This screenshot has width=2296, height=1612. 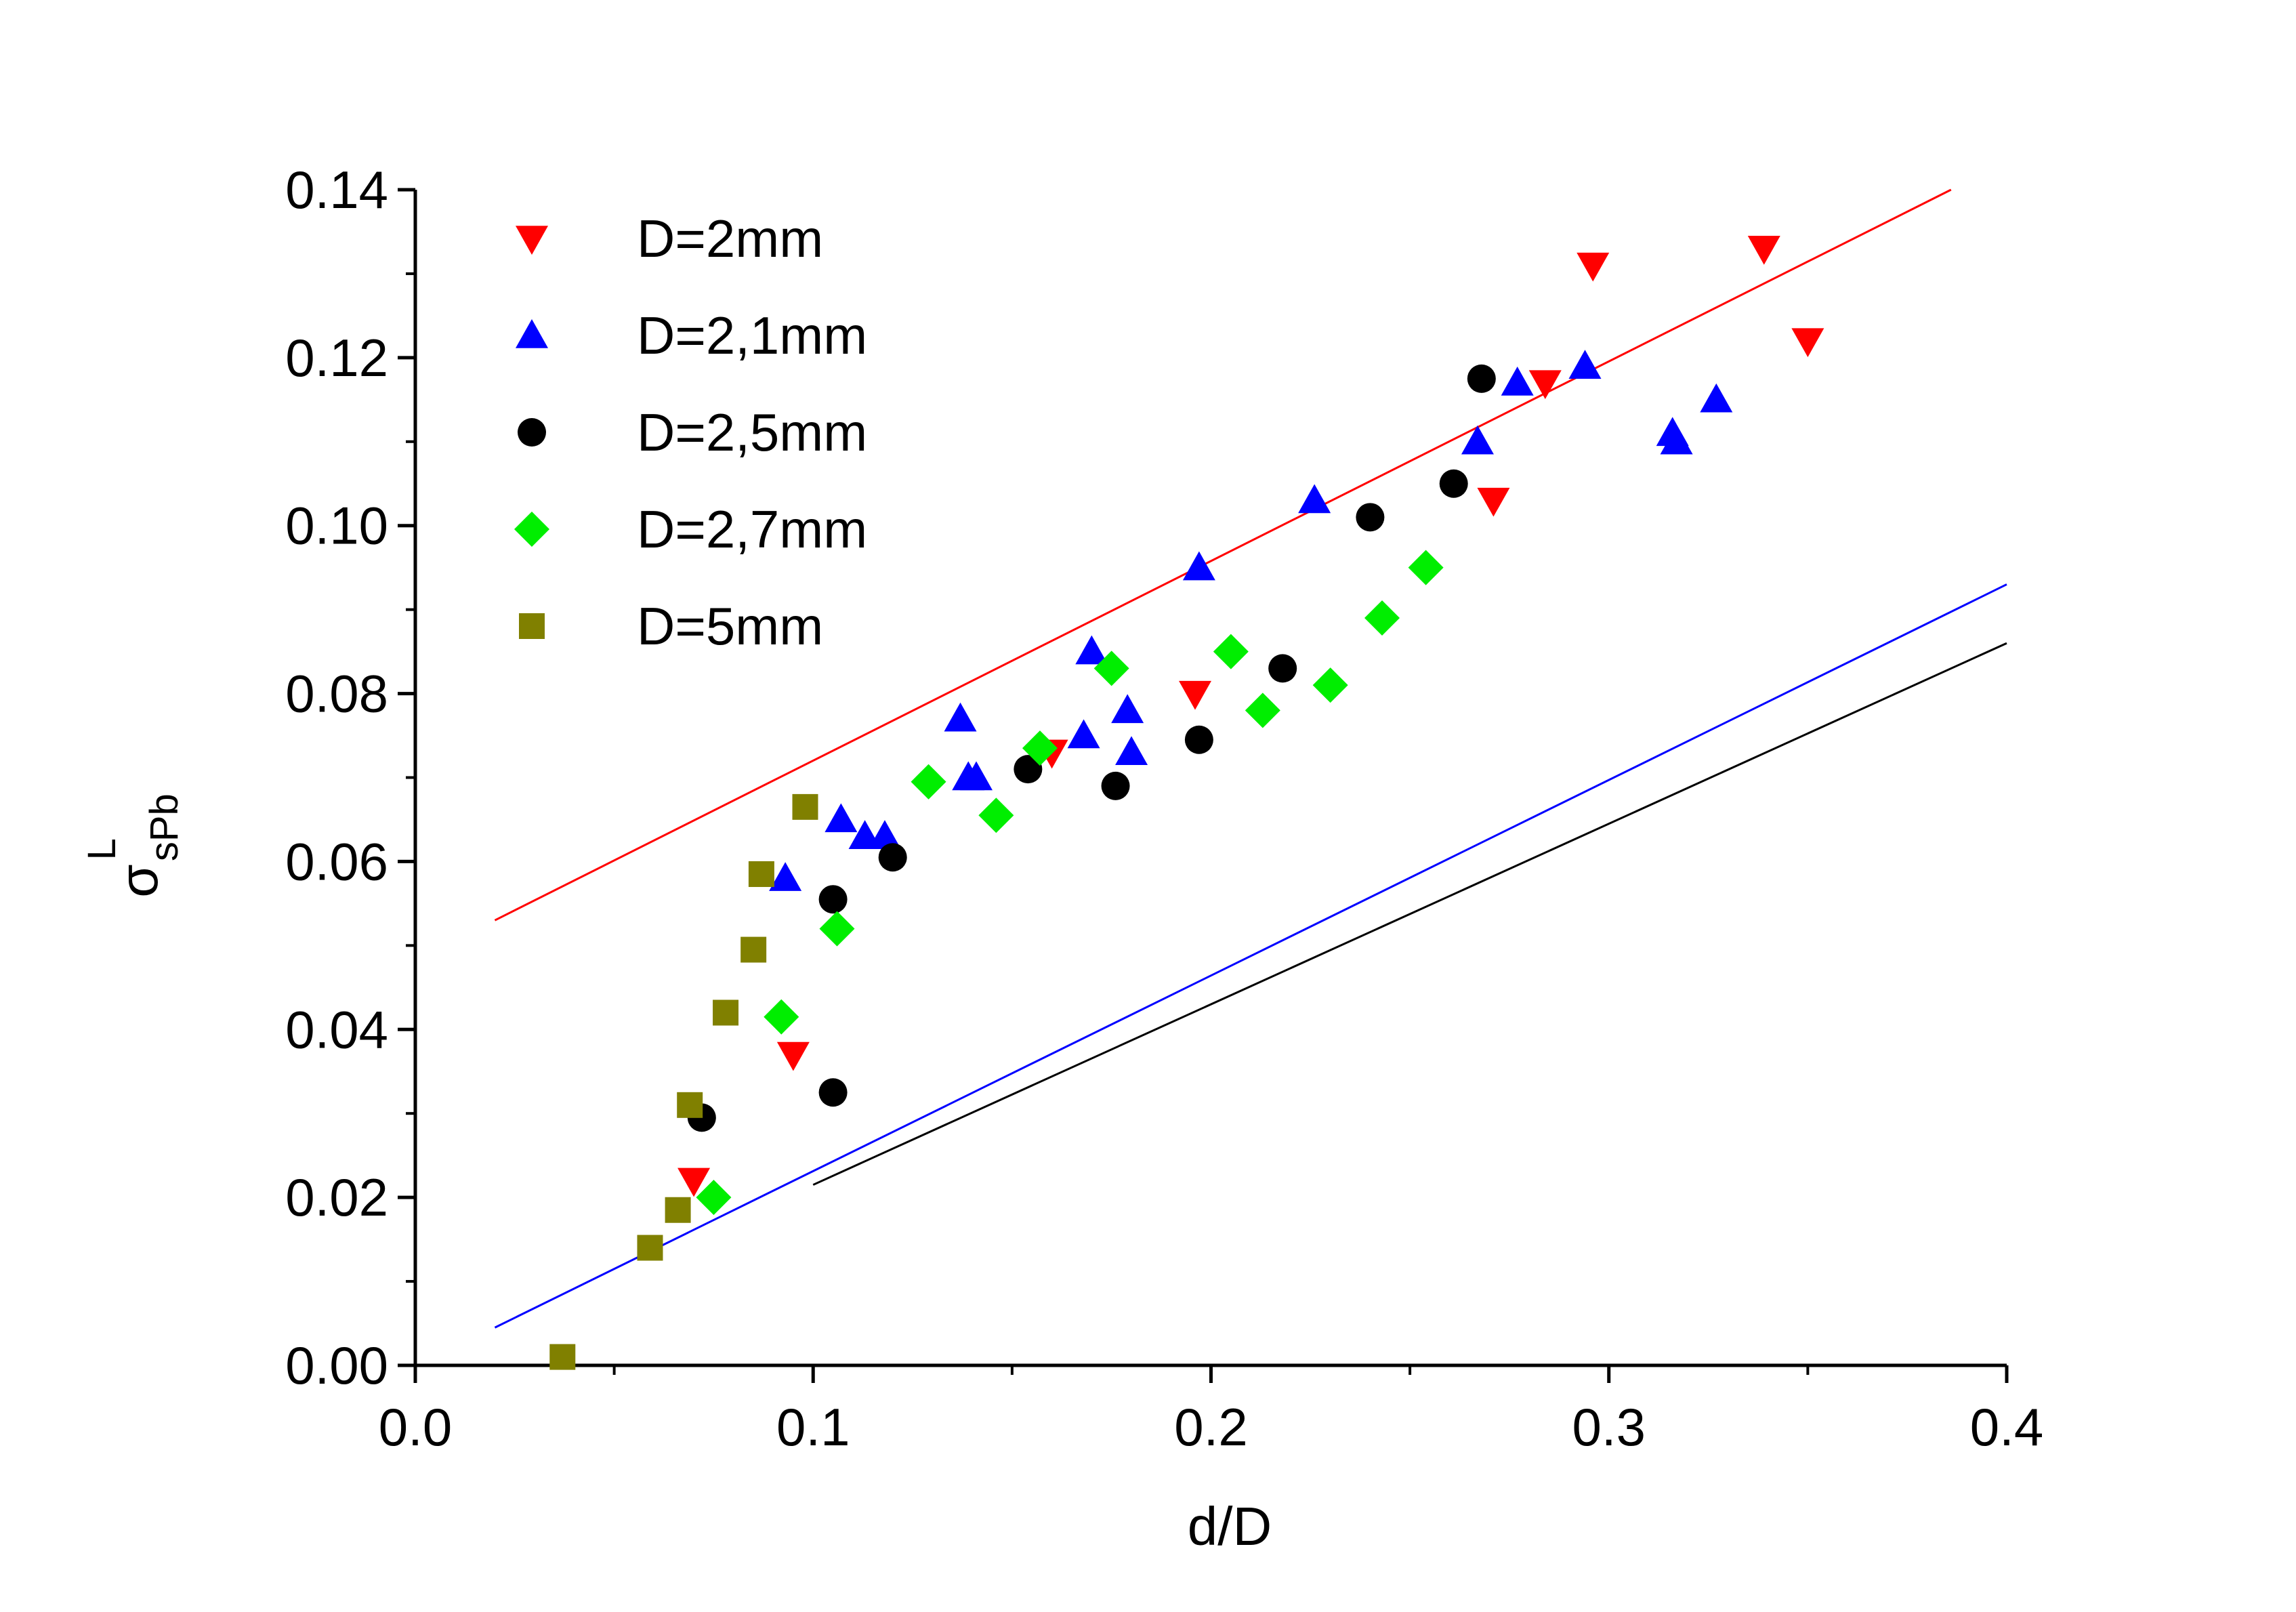 I want to click on x-tick-label: 0.2, so click(x=1210, y=1427).